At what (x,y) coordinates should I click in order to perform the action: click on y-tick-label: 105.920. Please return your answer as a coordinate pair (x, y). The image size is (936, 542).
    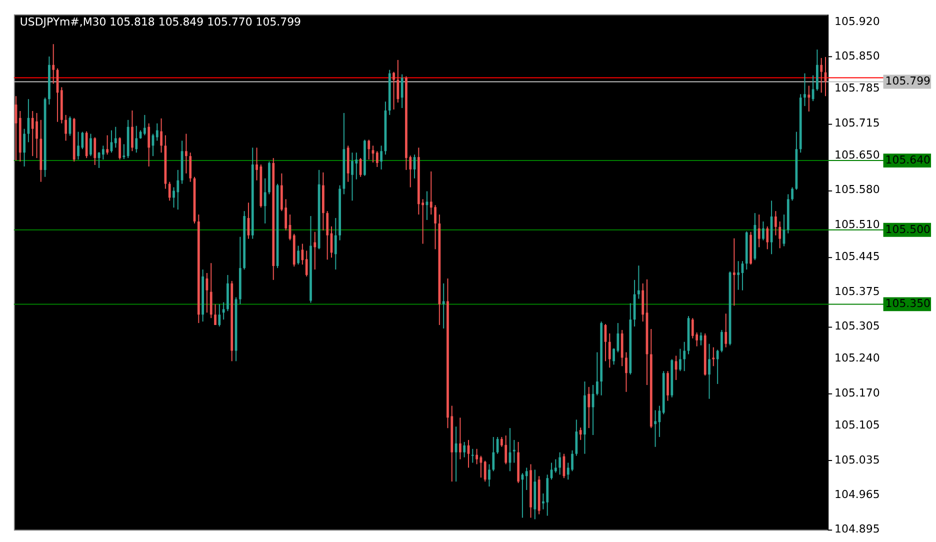
    Looking at the image, I should click on (857, 21).